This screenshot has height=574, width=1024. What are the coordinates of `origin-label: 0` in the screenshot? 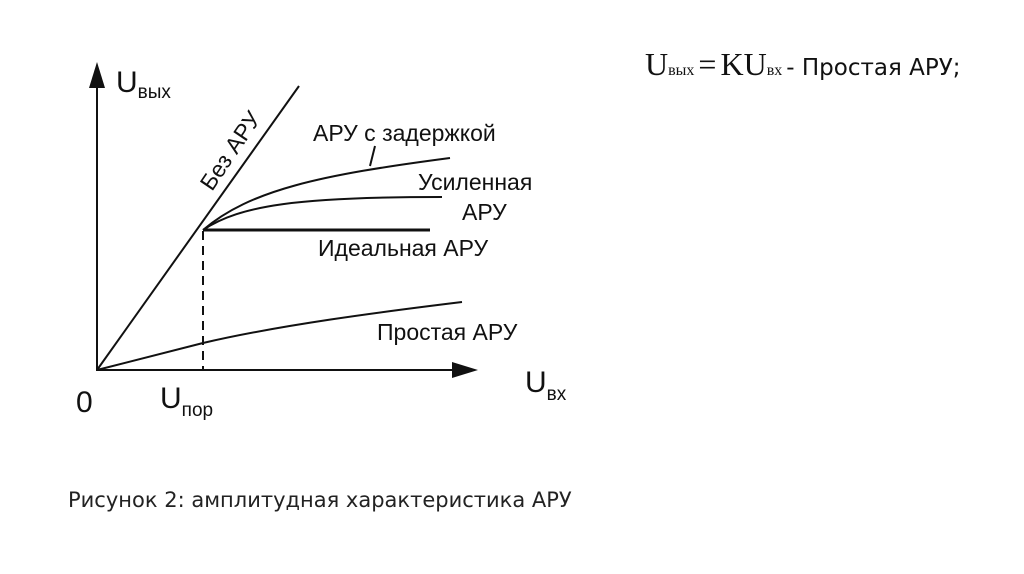 It's located at (84, 402).